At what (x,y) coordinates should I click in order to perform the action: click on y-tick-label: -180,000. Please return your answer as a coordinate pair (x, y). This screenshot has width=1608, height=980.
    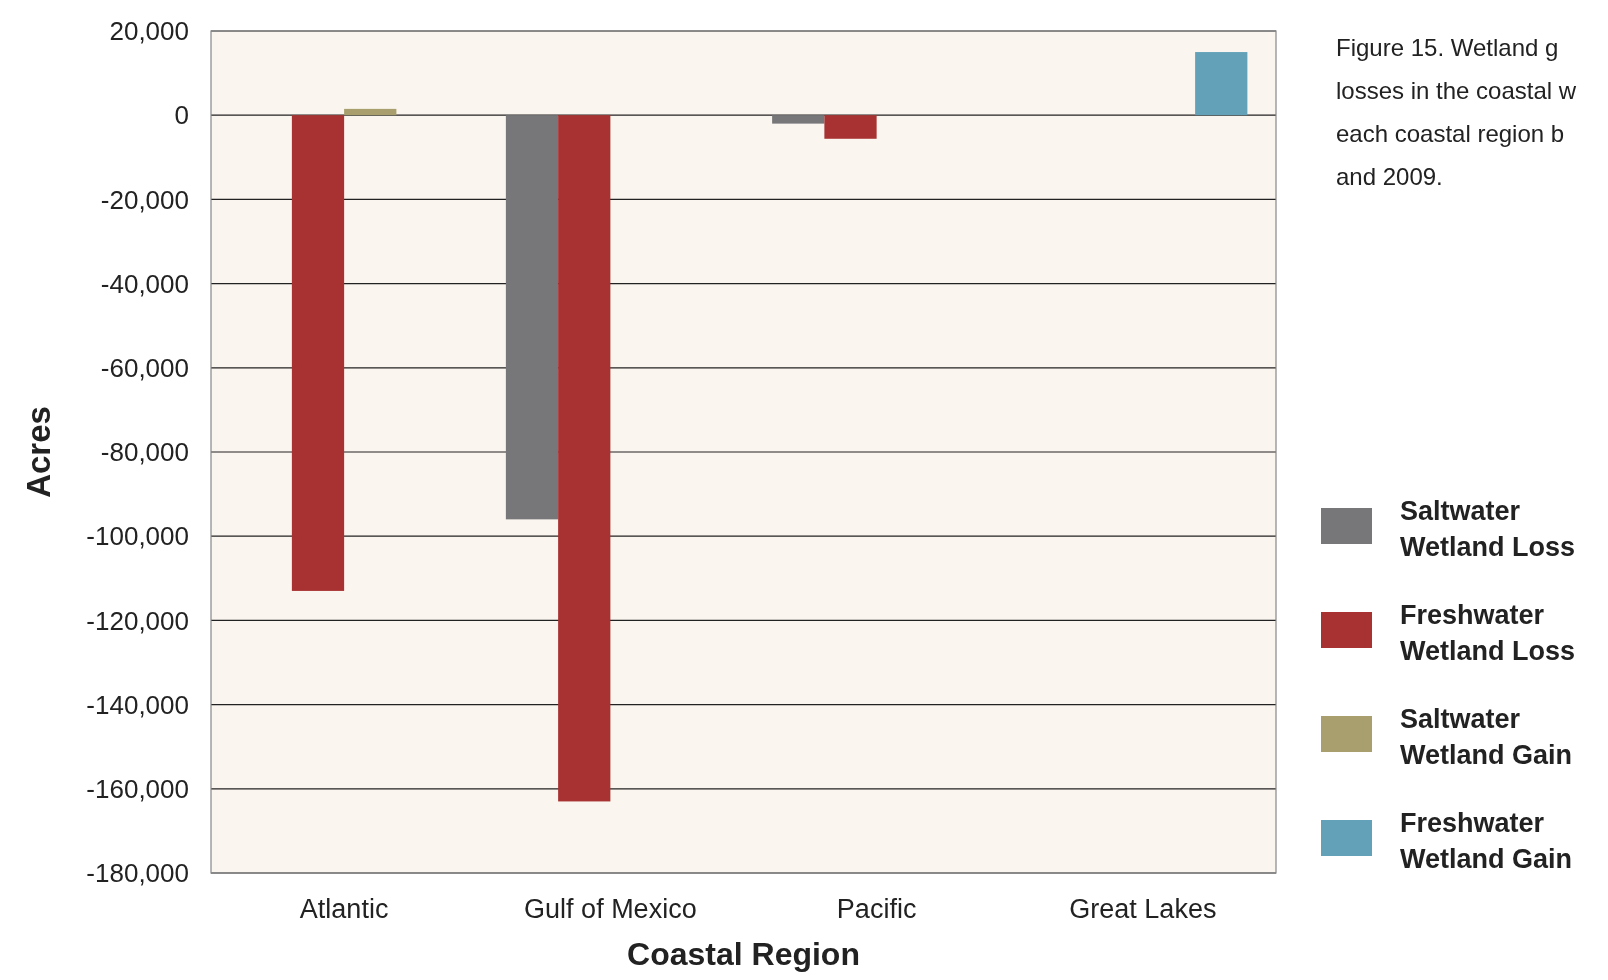
    Looking at the image, I should click on (137, 873).